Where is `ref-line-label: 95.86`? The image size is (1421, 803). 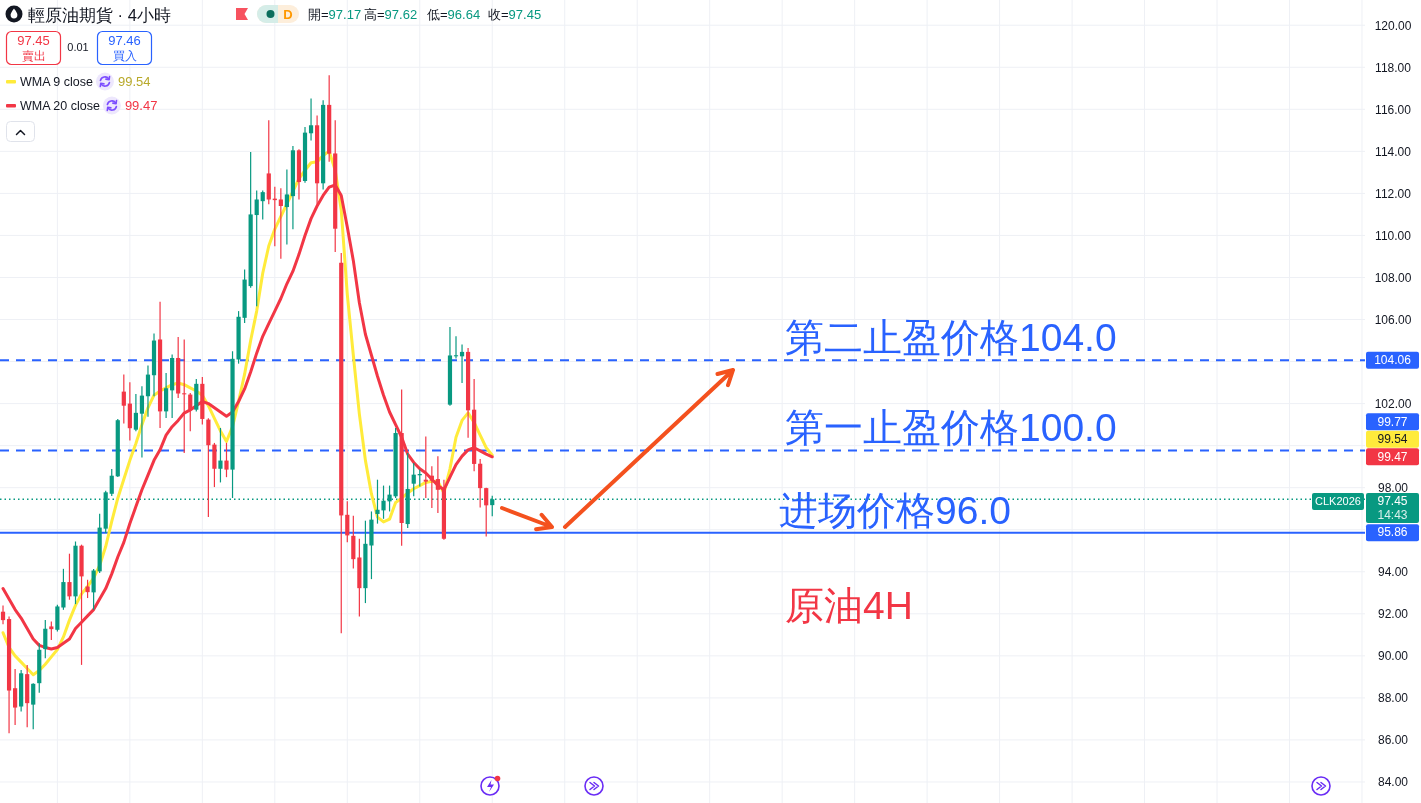 ref-line-label: 95.86 is located at coordinates (1392, 532).